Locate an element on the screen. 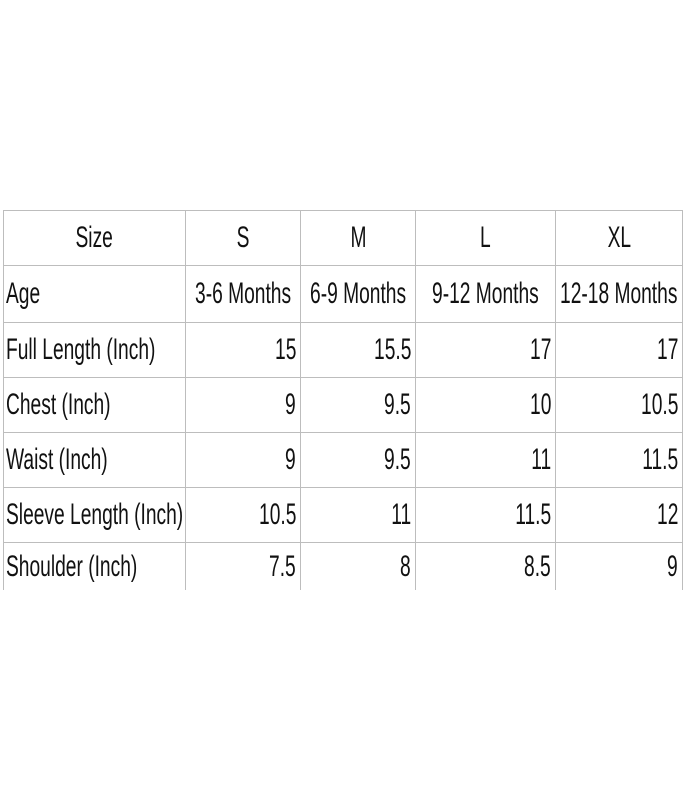 This screenshot has width=683, height=800. cell-text: 9-12 Months is located at coordinates (485, 293).